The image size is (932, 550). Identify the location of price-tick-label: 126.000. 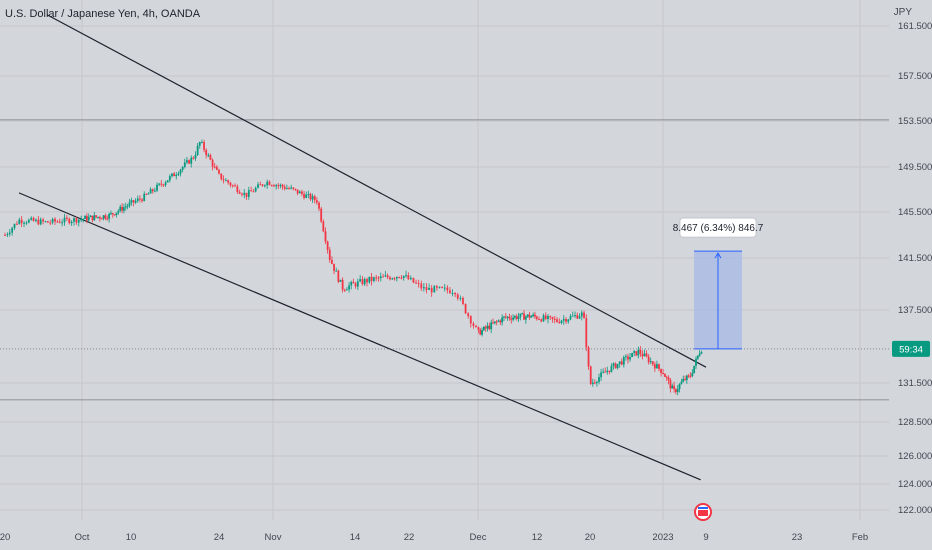
(915, 456).